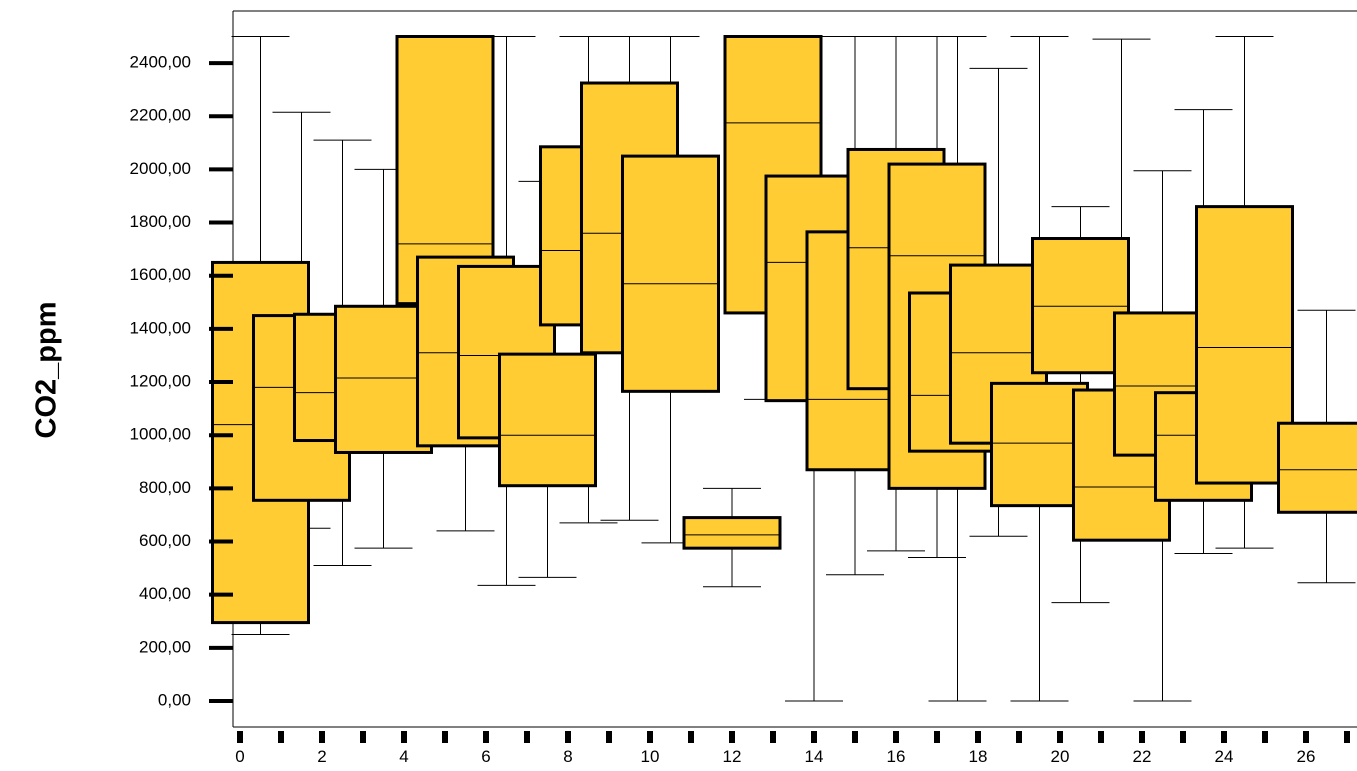  I want to click on x-tick-label-11: 22, so click(1142, 756).